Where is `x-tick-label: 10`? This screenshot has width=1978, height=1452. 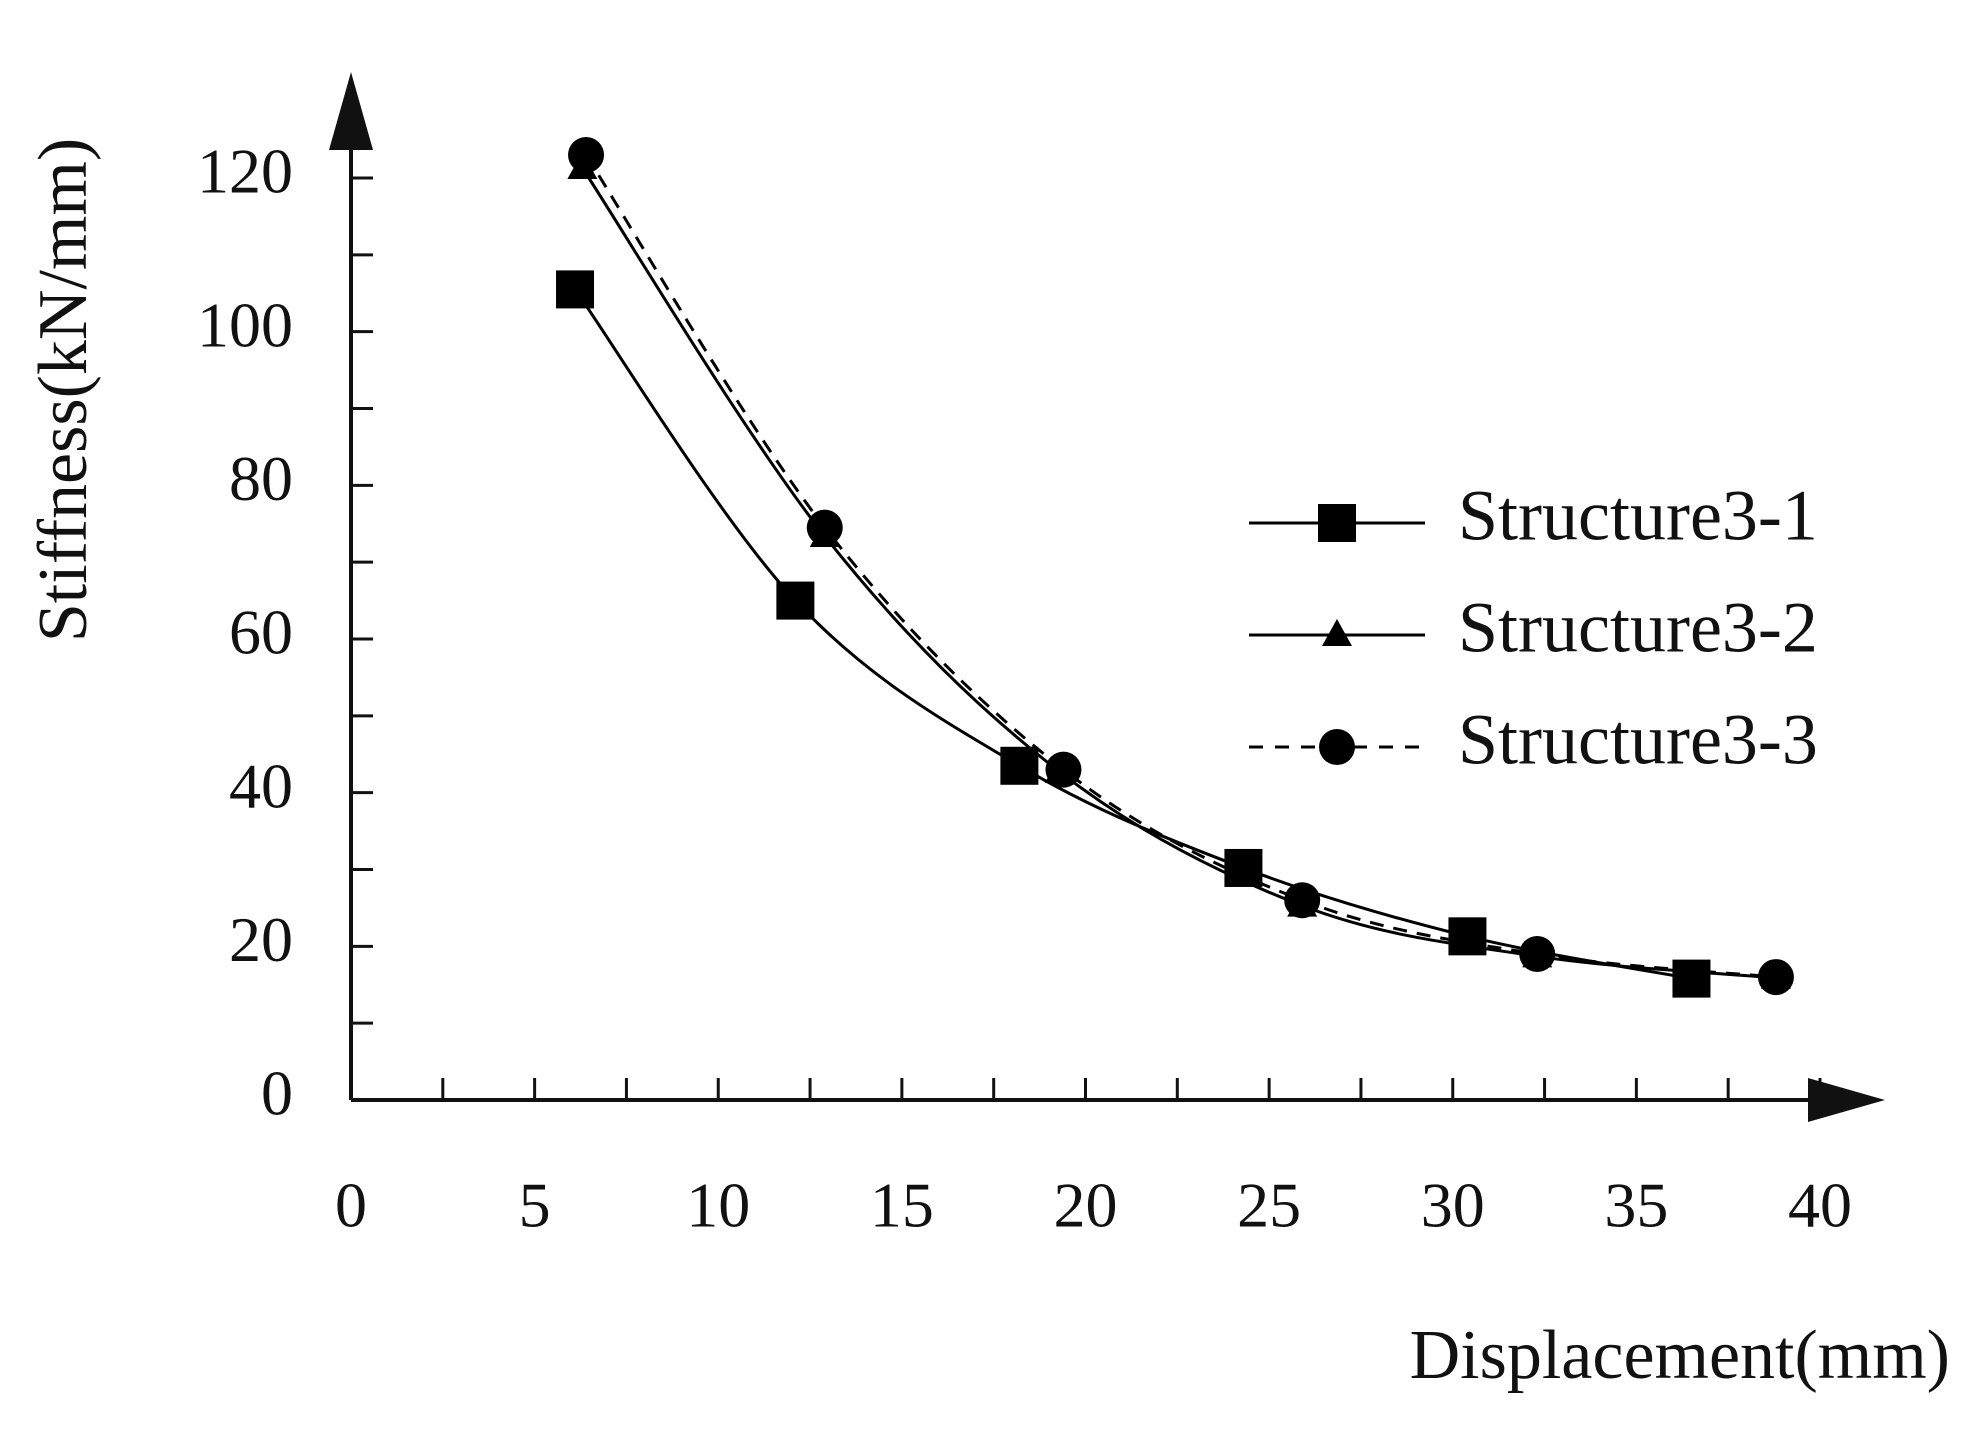
x-tick-label: 10 is located at coordinates (718, 1205).